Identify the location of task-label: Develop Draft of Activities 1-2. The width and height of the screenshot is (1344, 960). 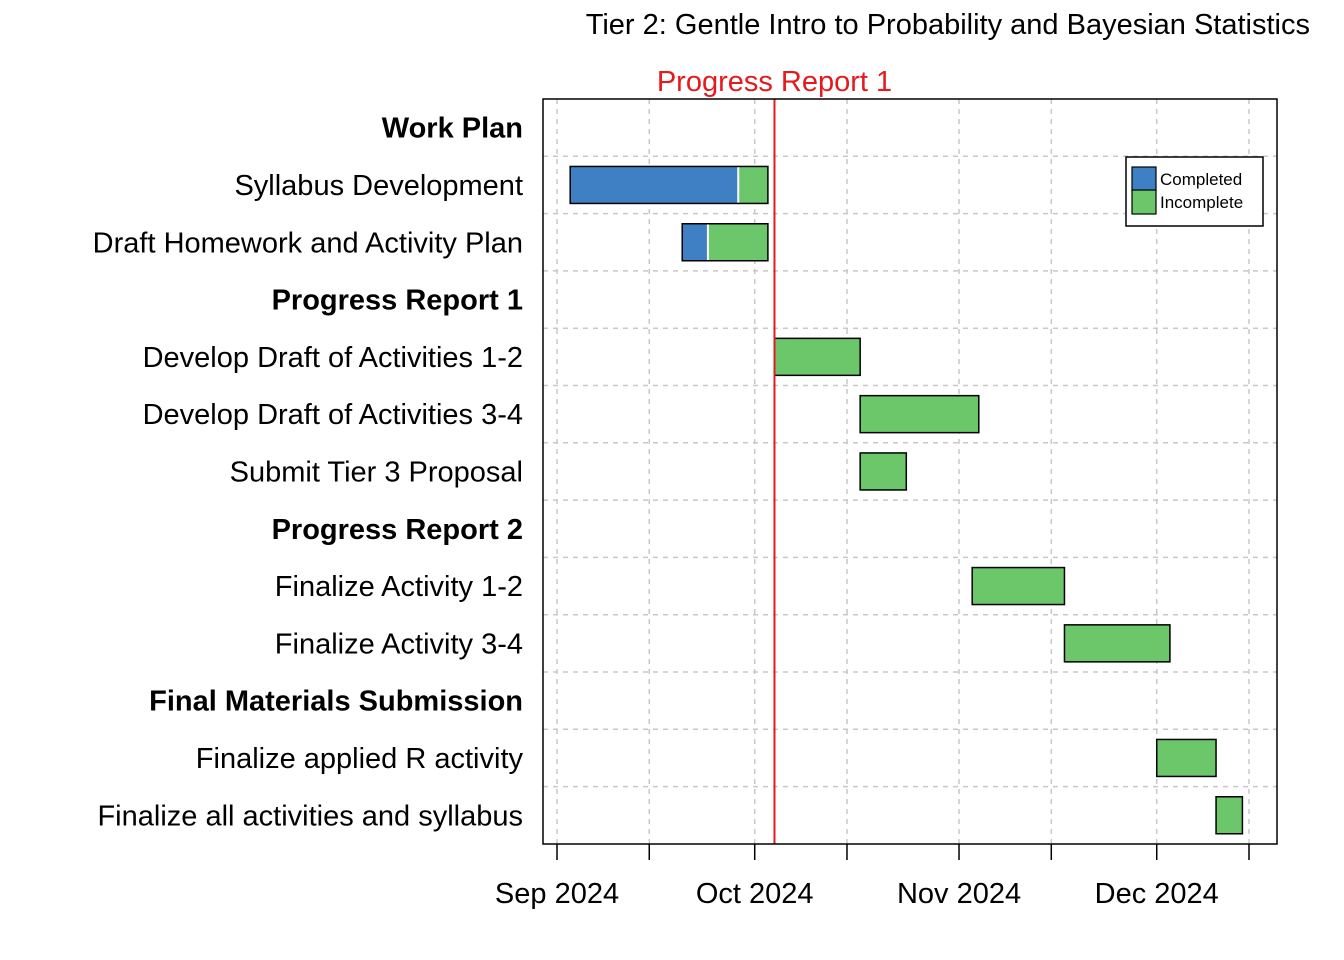
(333, 358).